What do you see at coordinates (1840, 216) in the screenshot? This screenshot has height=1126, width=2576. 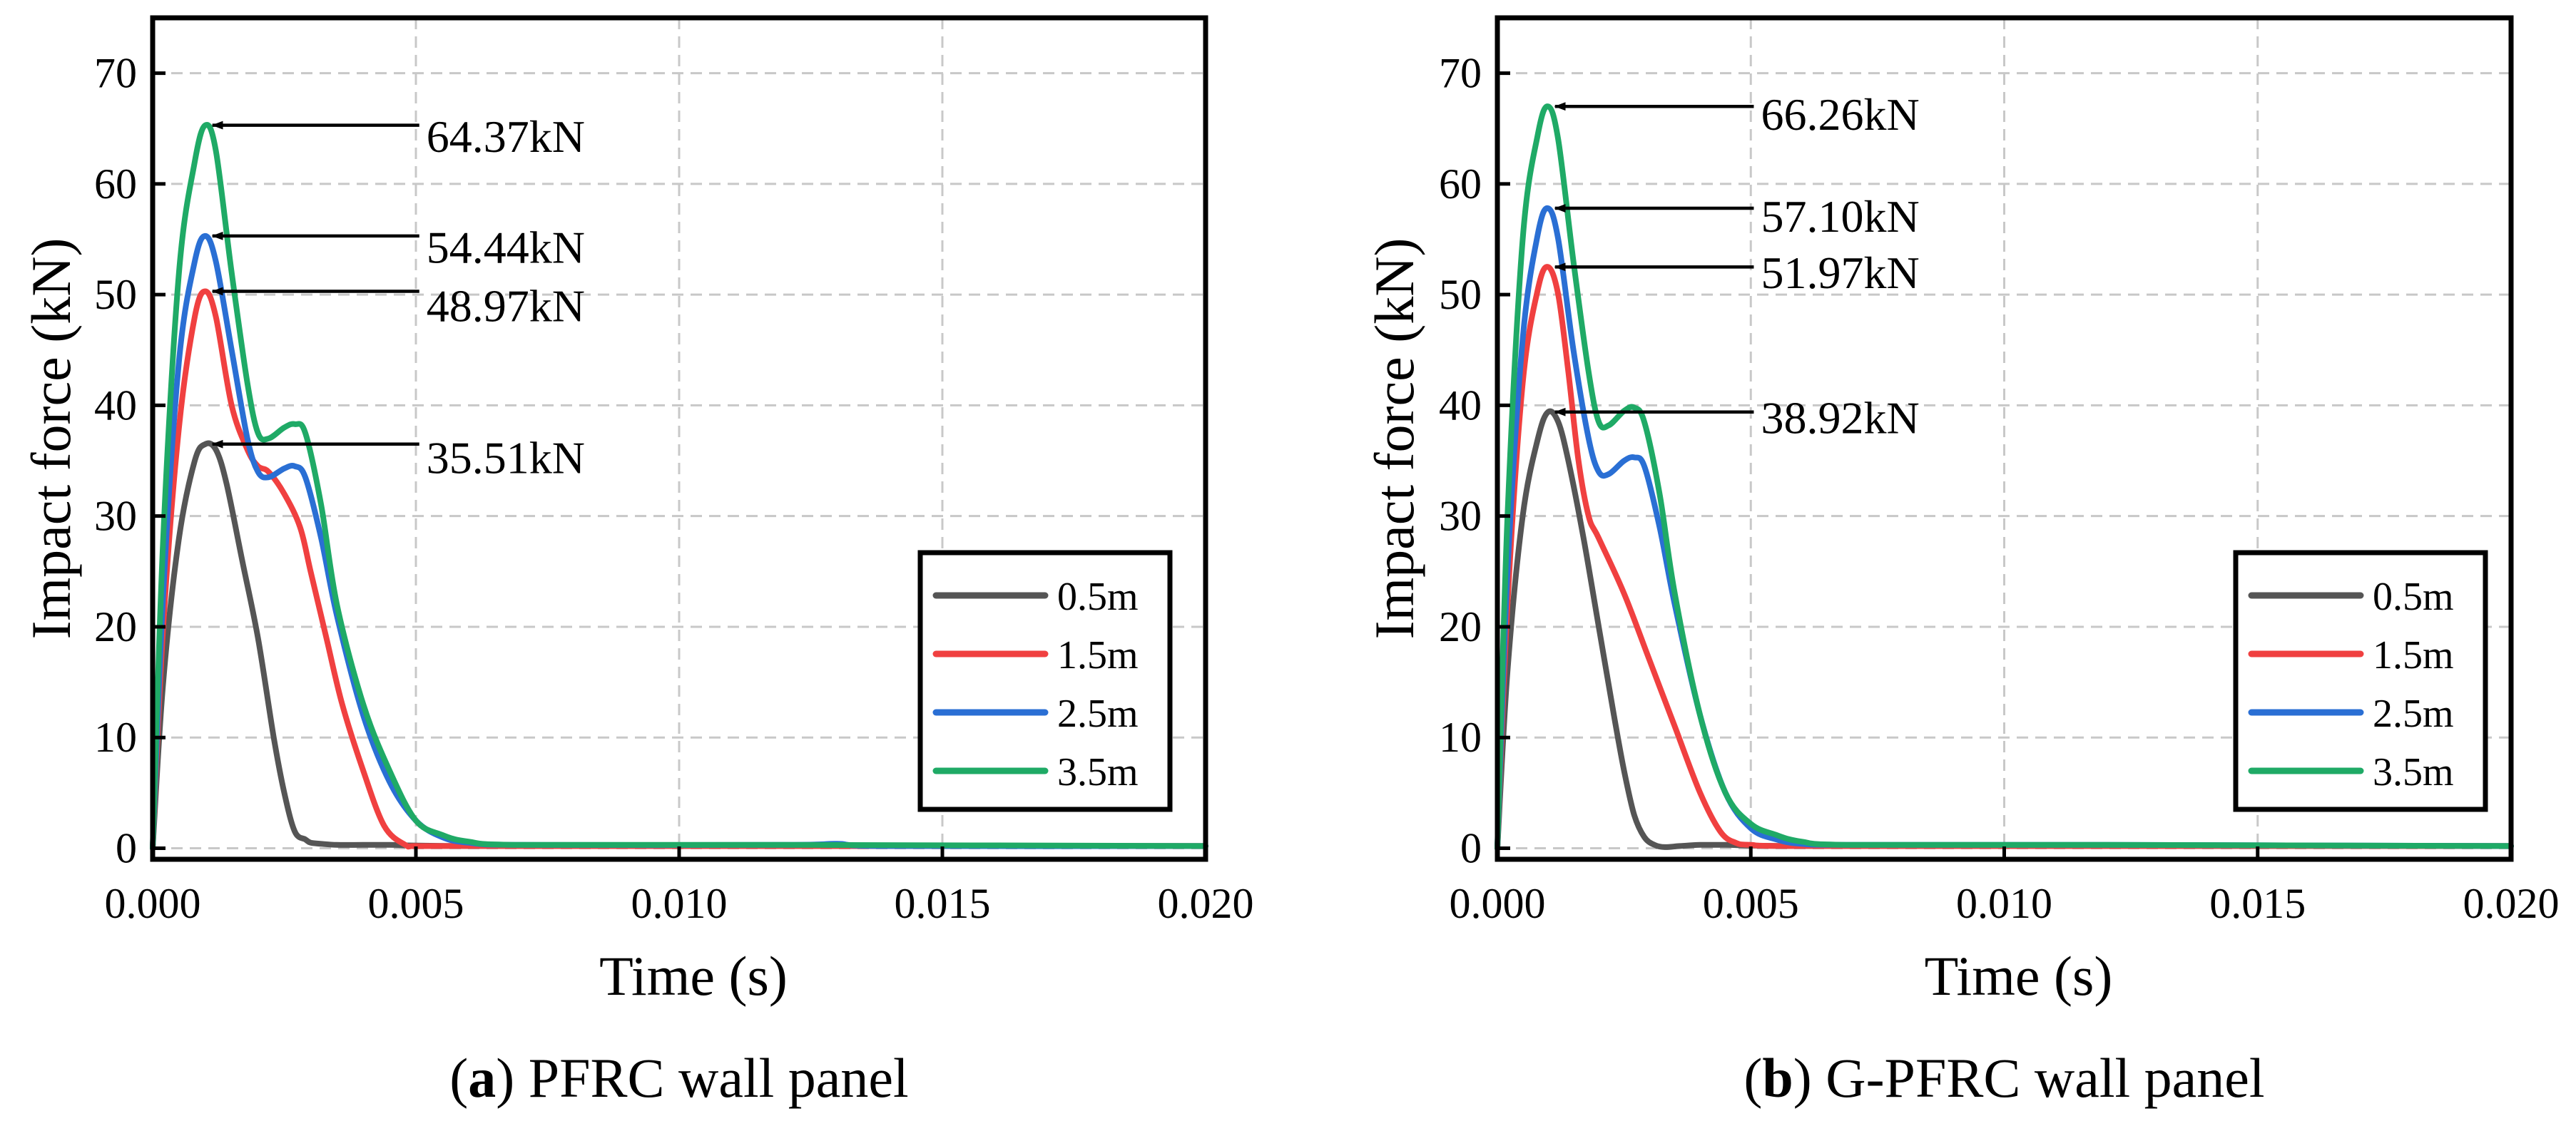 I see `annotation-label: 57.10kN` at bounding box center [1840, 216].